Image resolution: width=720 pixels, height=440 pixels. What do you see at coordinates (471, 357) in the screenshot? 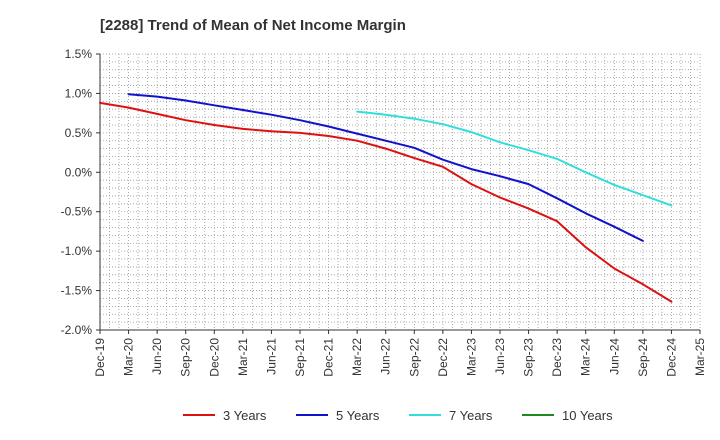
I see `x-tick-label: Mar-23` at bounding box center [471, 357].